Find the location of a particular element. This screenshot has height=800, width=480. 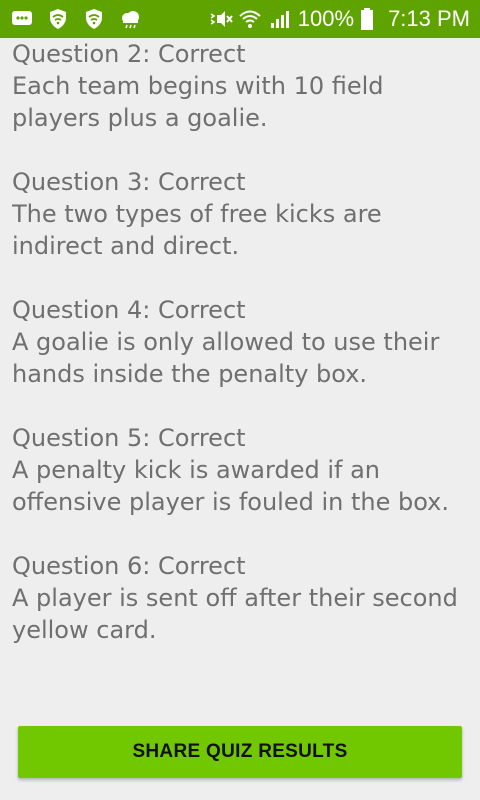

clock: 7:13 PM is located at coordinates (429, 18).